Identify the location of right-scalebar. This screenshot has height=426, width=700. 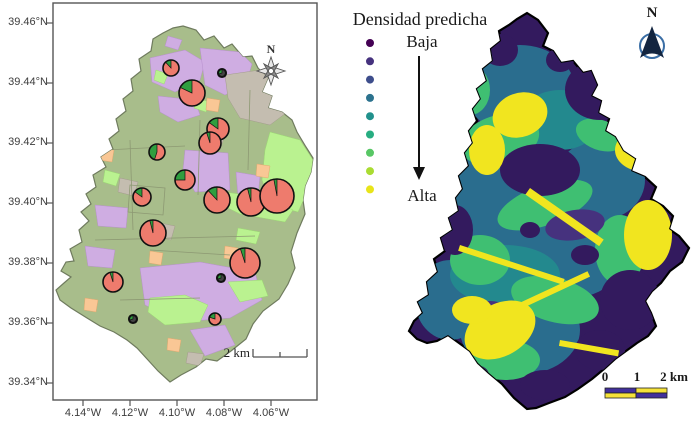
(636, 393).